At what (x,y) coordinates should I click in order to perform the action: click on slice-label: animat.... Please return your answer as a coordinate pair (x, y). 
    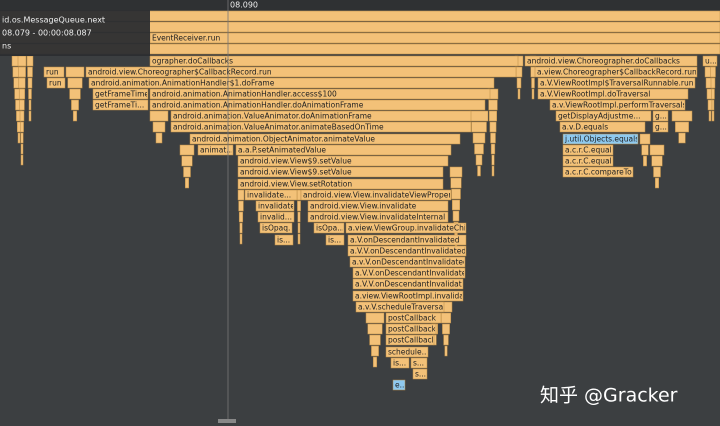
    Looking at the image, I should click on (216, 150).